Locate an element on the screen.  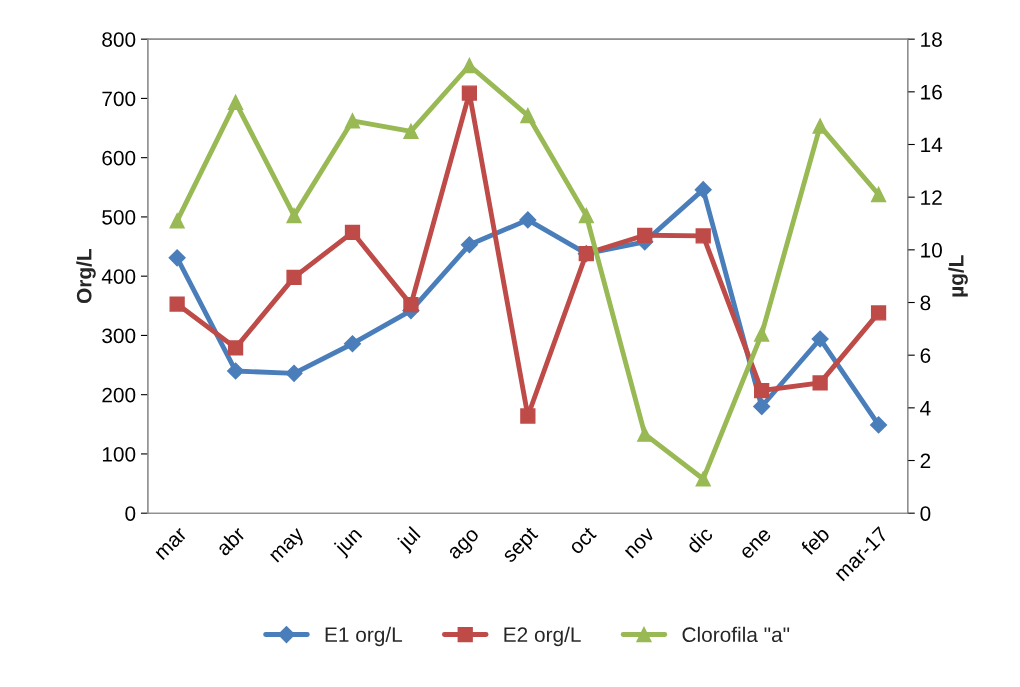
y2-tick-label: 8 is located at coordinates (925, 303).